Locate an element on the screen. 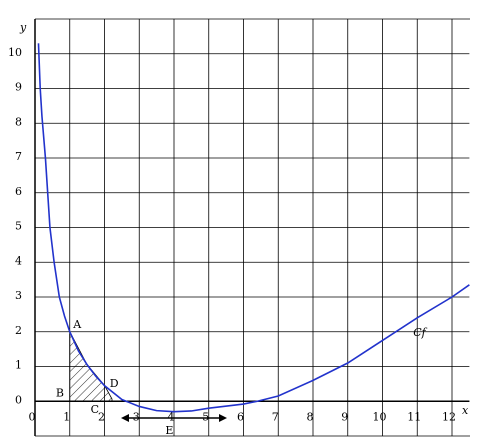  curve-label: Cf is located at coordinates (420, 332).